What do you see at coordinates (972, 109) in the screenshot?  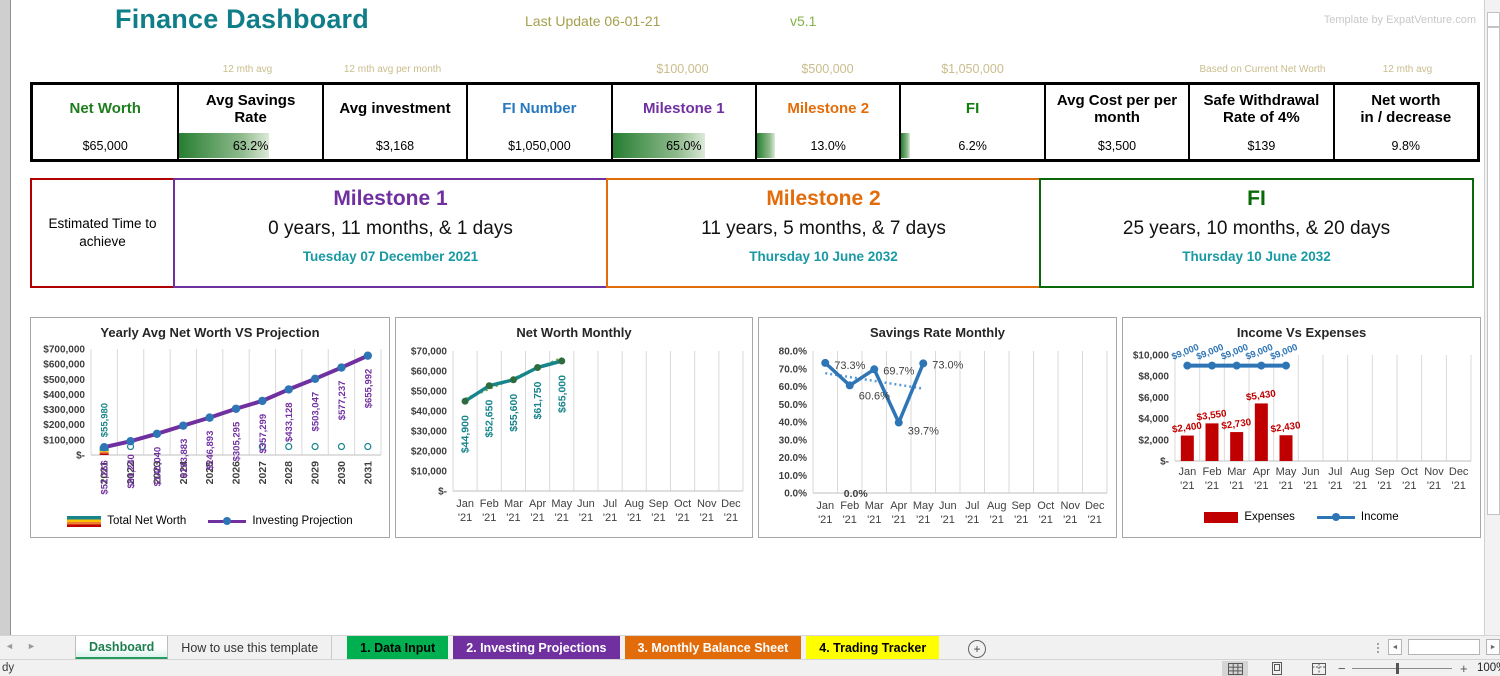 I see `kpi-card-title: FI` at bounding box center [972, 109].